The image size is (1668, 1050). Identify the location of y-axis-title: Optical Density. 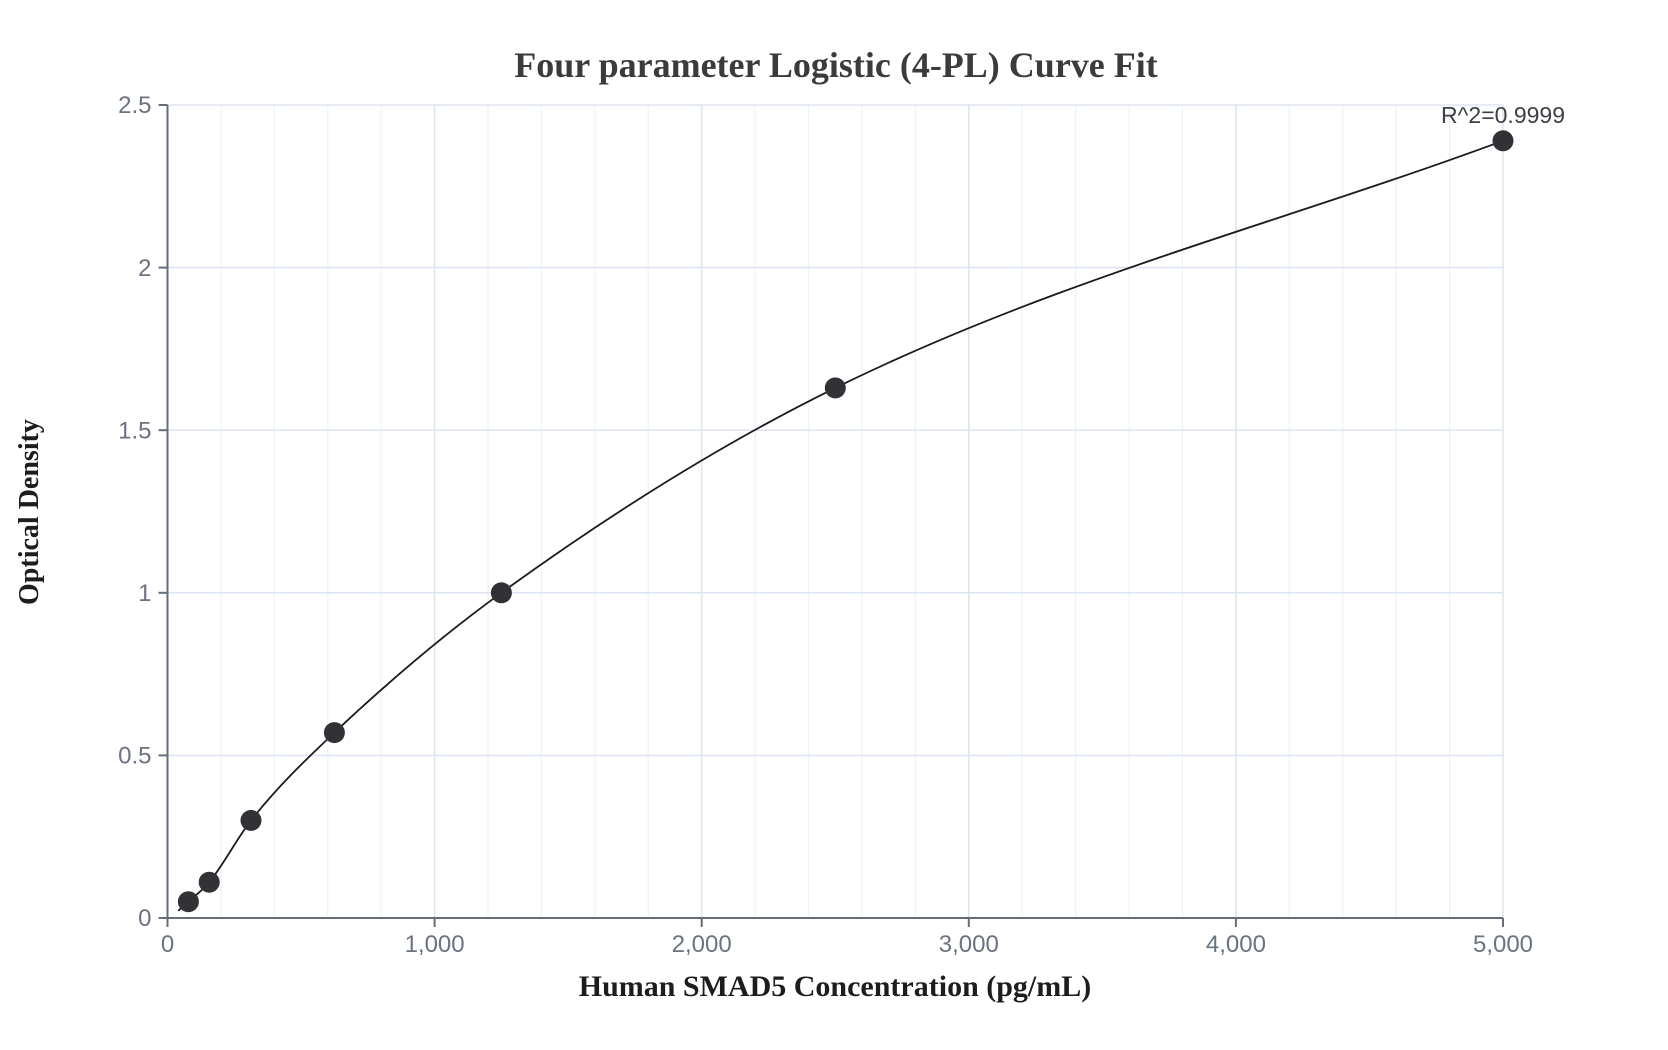
(29, 512).